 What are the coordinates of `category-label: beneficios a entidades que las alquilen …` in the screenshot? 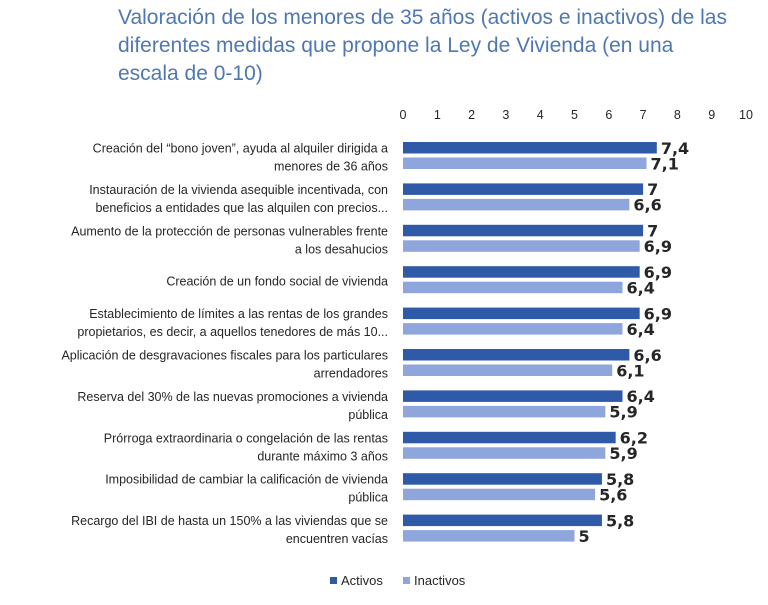 It's located at (241, 208).